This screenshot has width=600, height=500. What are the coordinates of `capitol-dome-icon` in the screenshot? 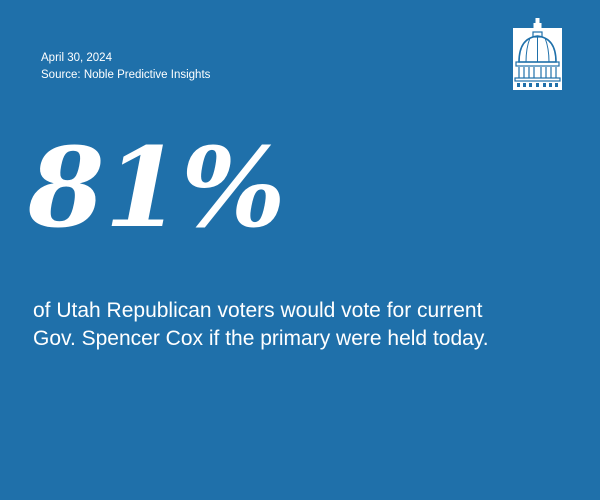 It's located at (537, 54).